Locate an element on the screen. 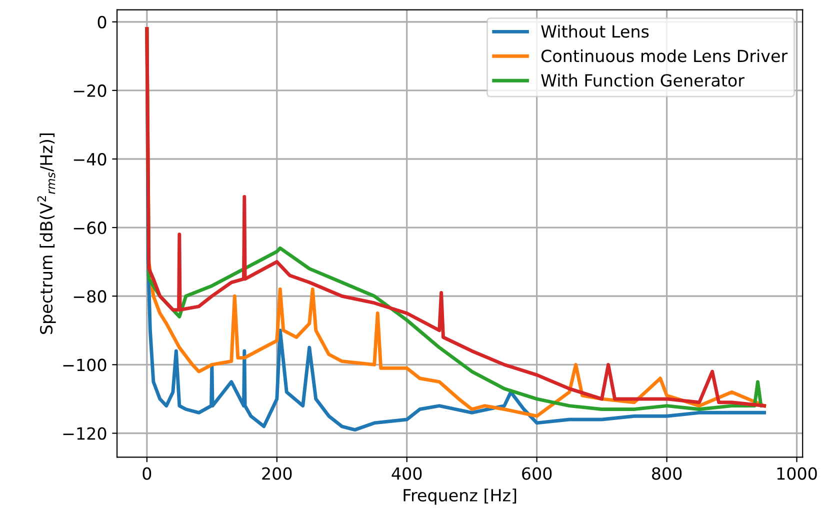 This screenshot has width=830, height=519. legend-label: Continuous mode Lens Driver is located at coordinates (664, 55).